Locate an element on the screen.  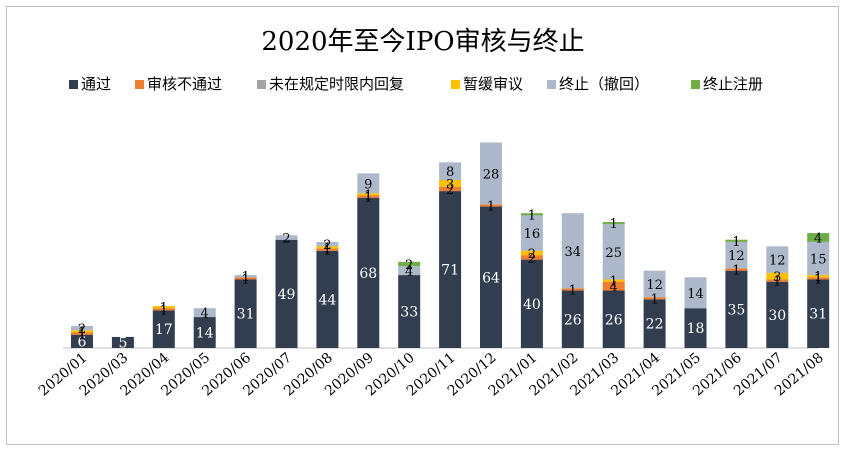
data-label-0-17: 30 is located at coordinates (777, 316).